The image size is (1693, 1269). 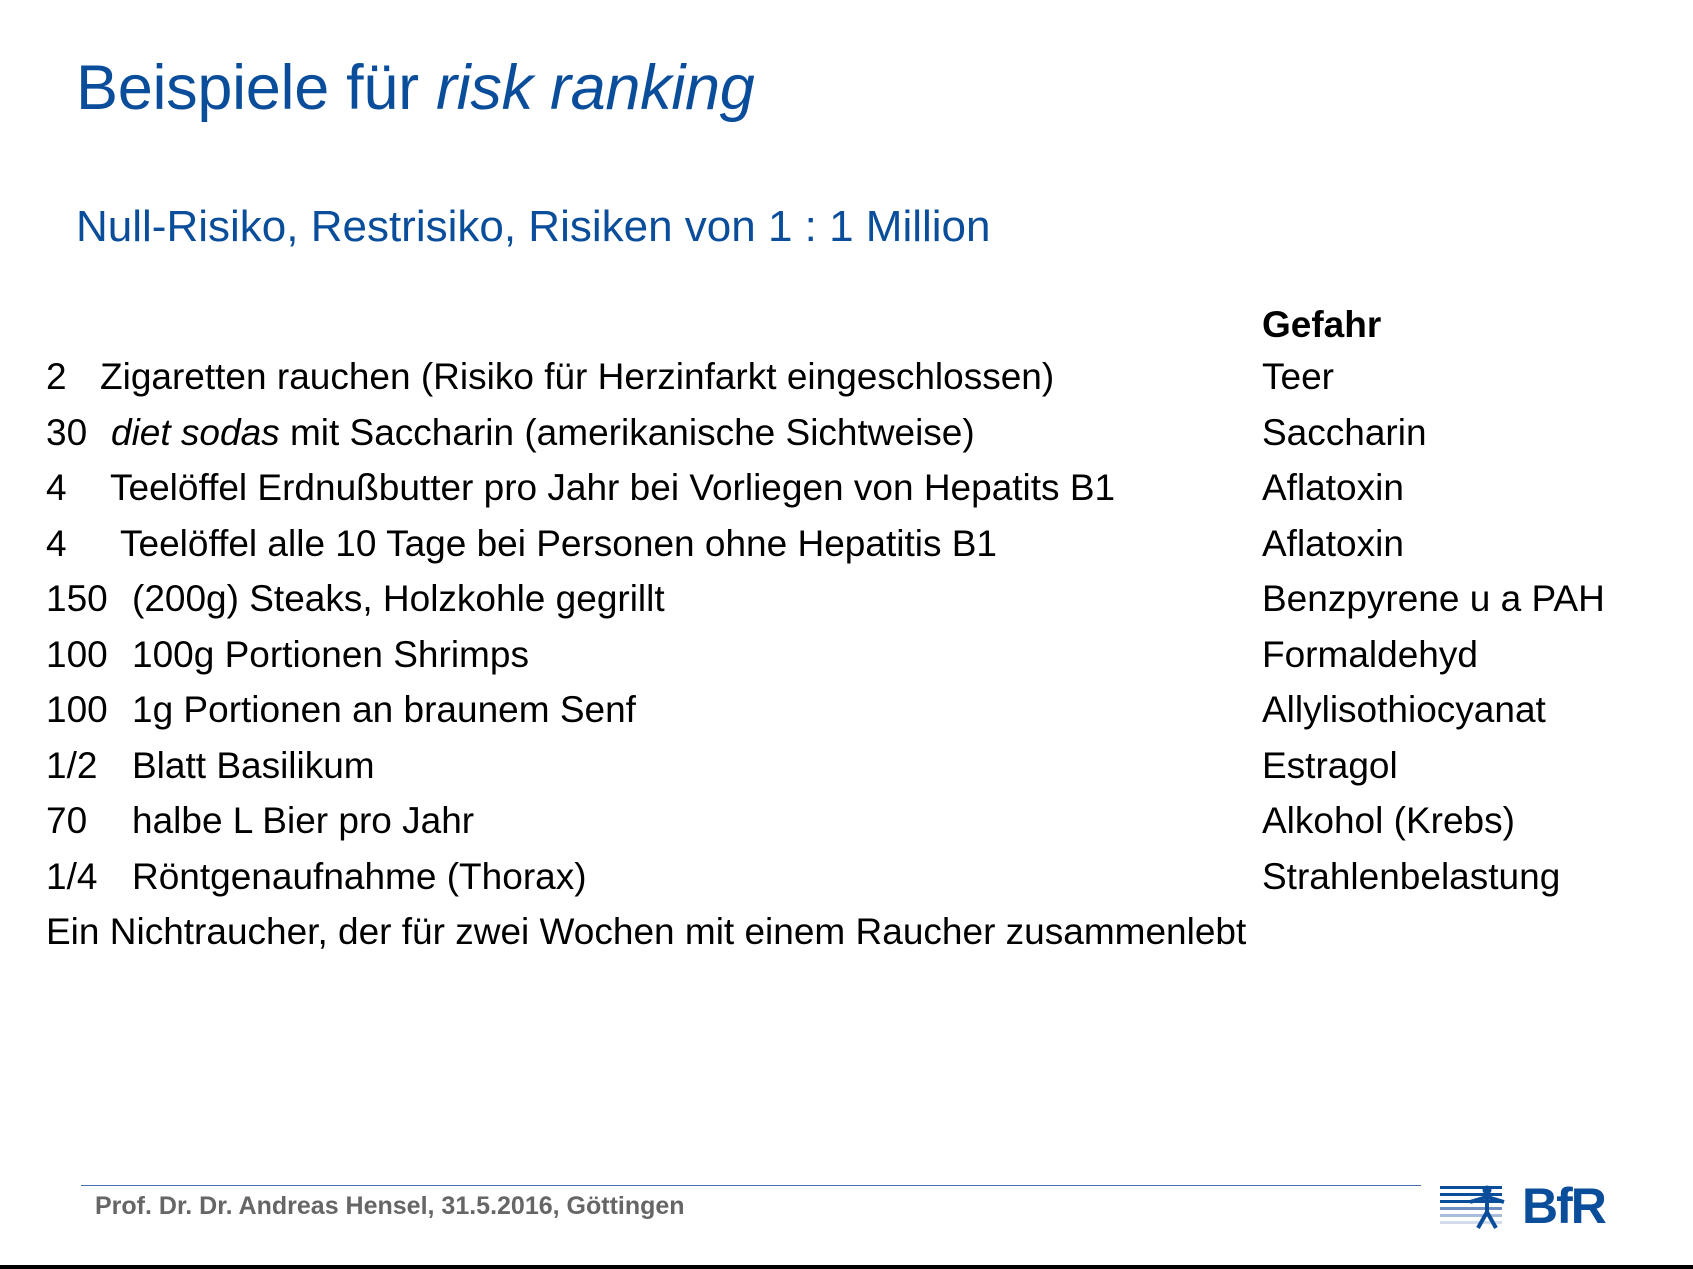 I want to click on row-description: halbe L Bier pro Jahr, so click(x=303, y=820).